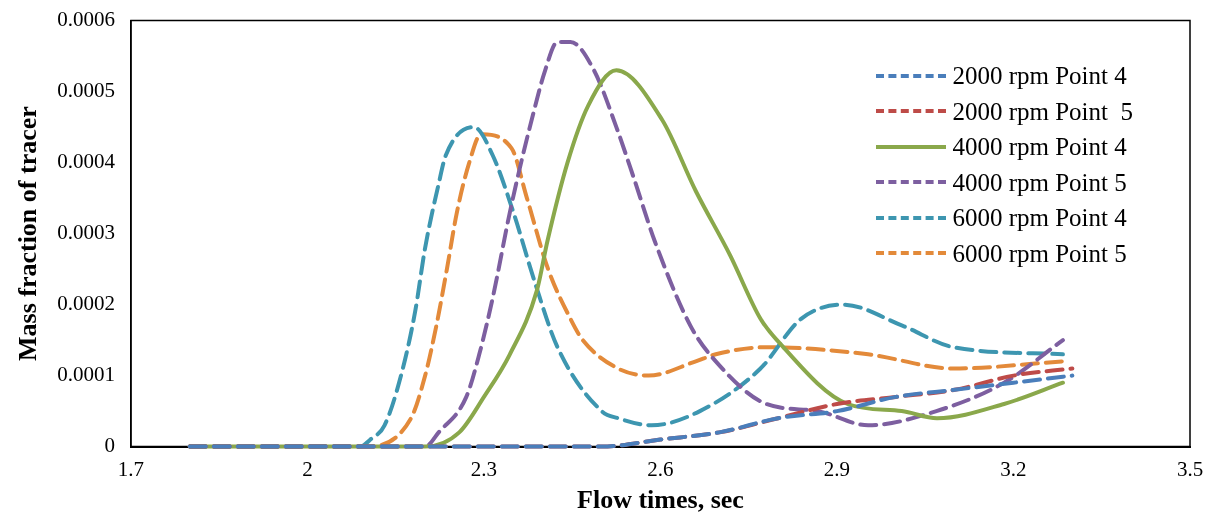  I want to click on y-tick-label: 0.0005, so click(86, 90).